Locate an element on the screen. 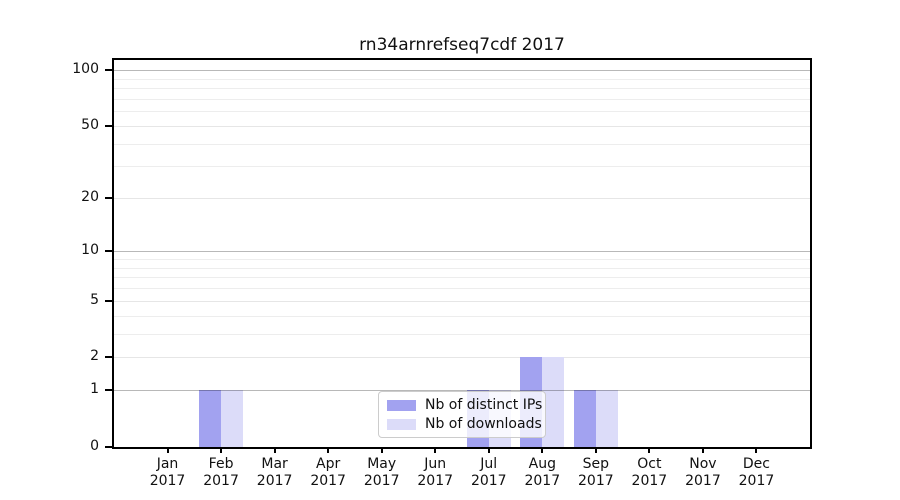 This screenshot has width=900, height=500. y-tick-label-0: 0 is located at coordinates (94, 446).